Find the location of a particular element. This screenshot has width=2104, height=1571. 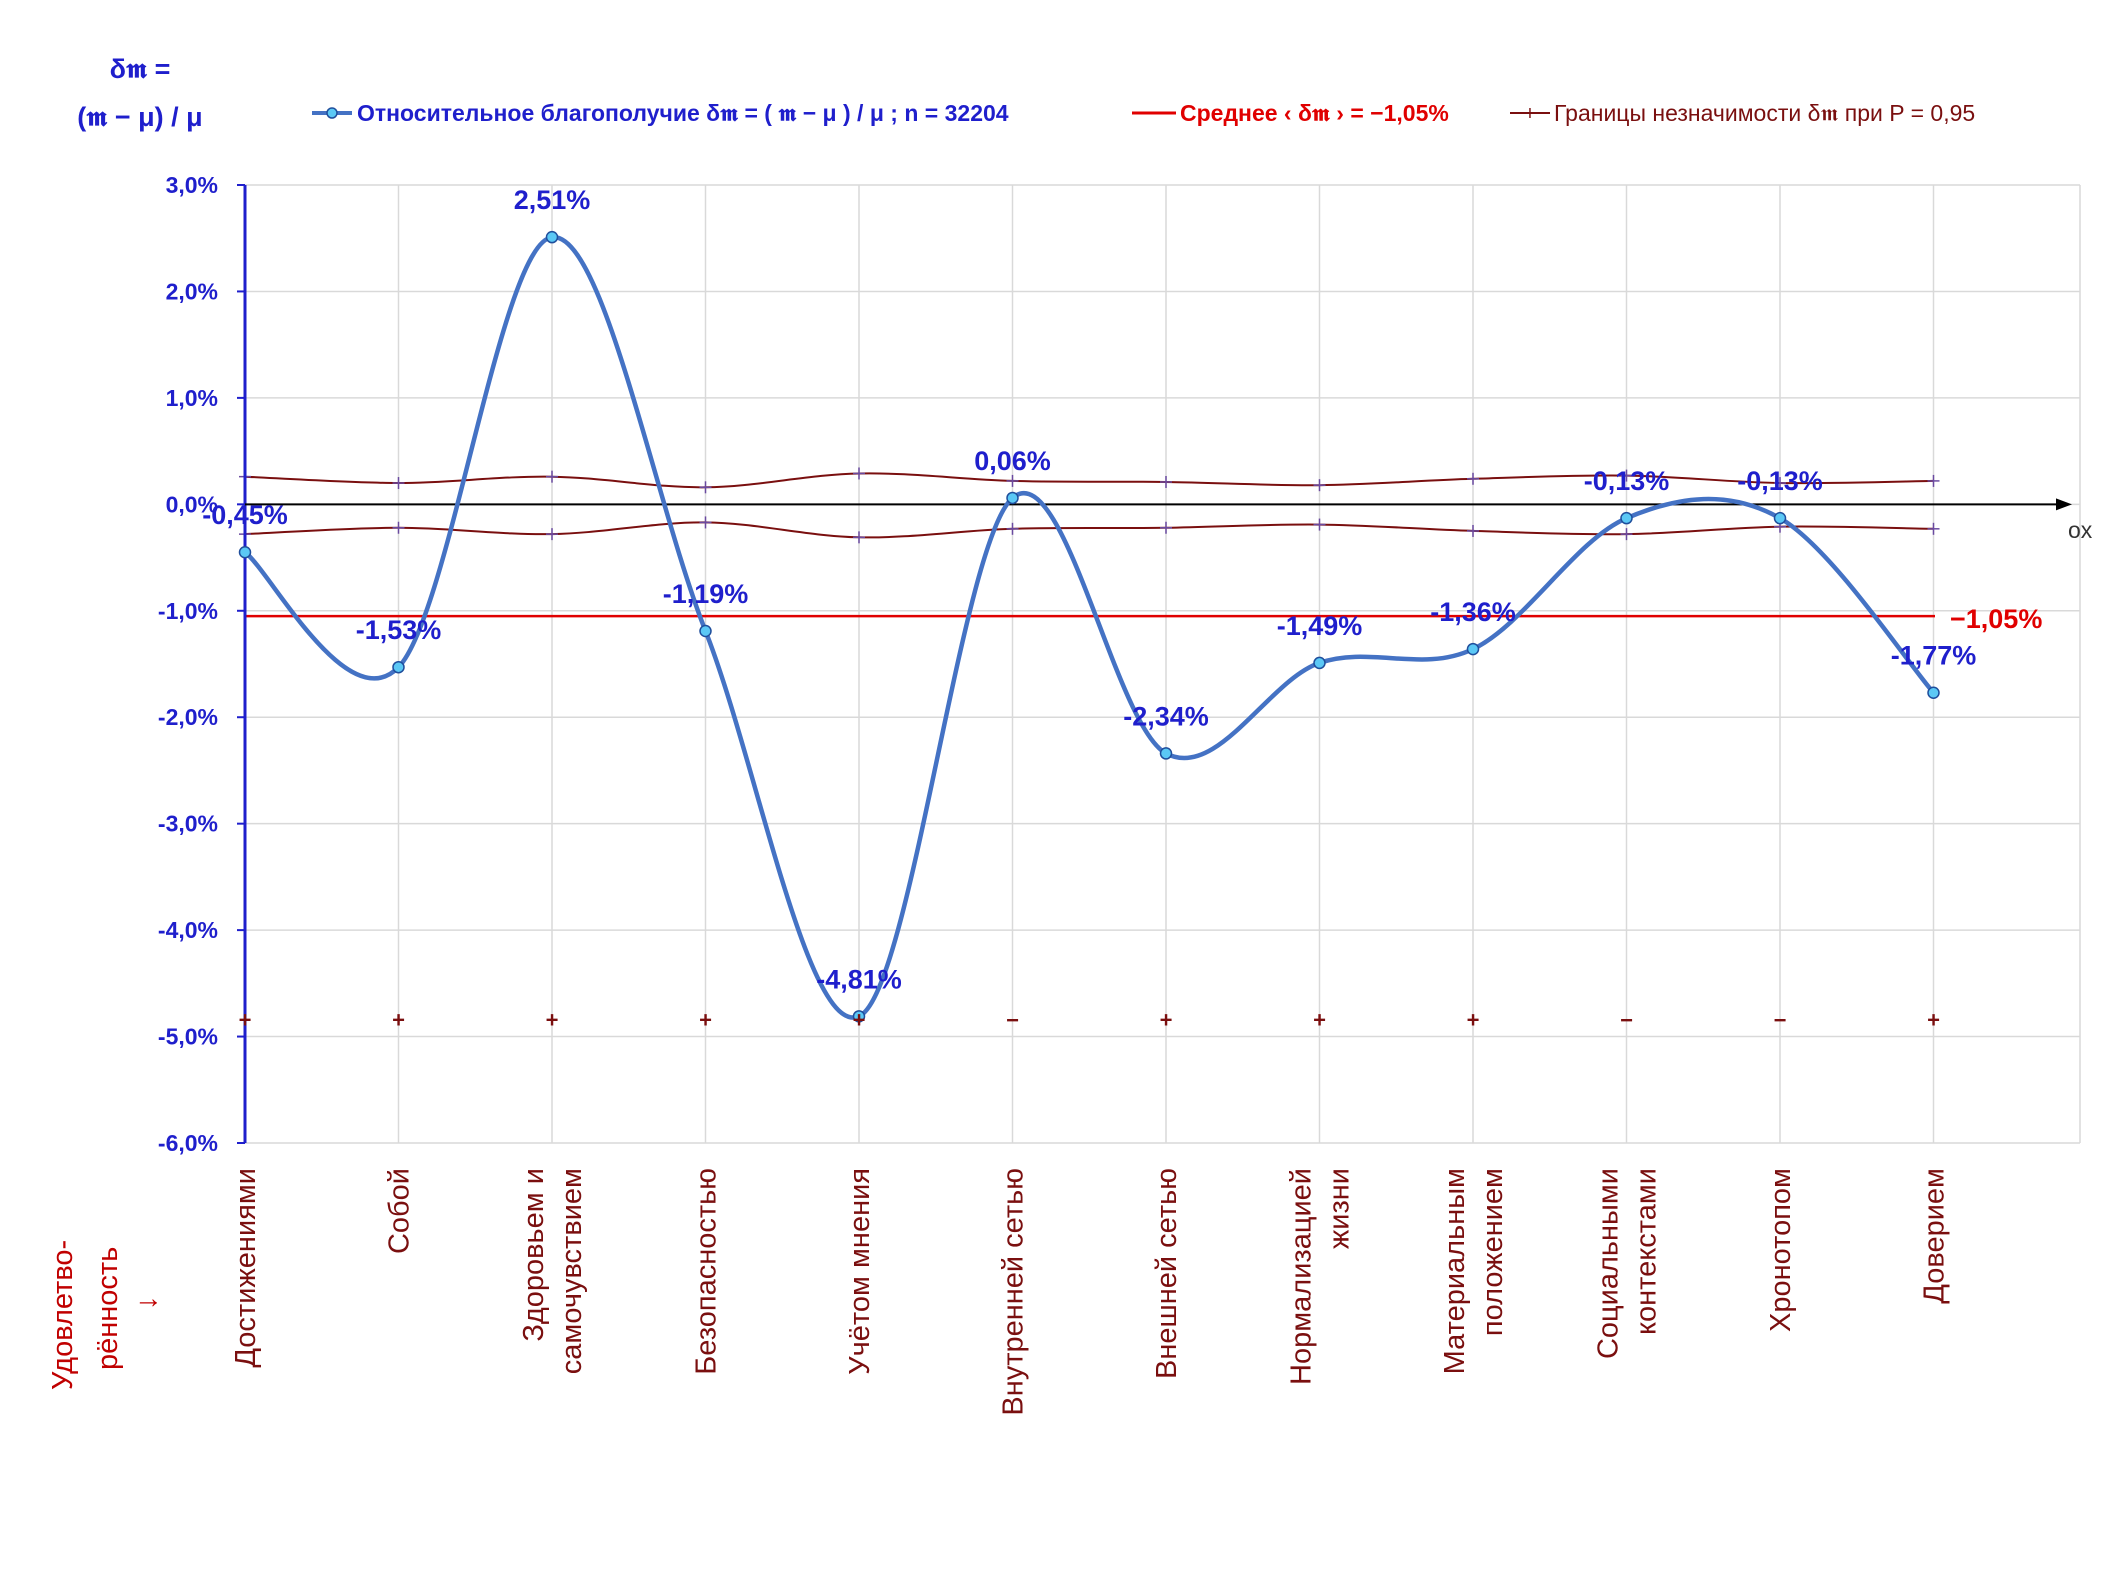

category-label-8-line-0: Материальным is located at coordinates (1455, 1271).